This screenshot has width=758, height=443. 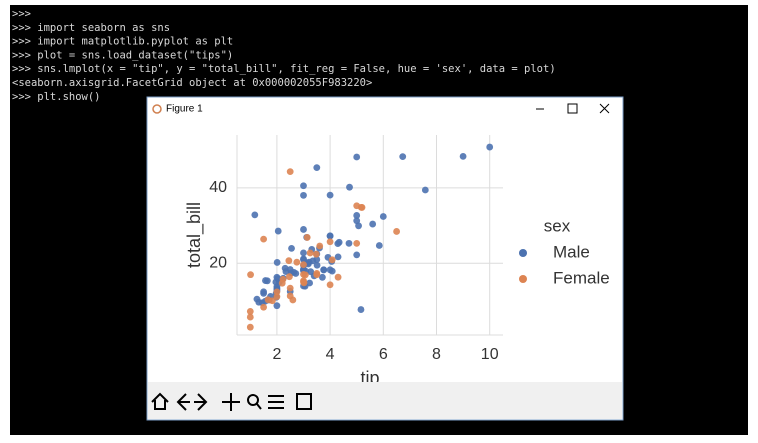 I want to click on back-button, so click(x=183, y=402).